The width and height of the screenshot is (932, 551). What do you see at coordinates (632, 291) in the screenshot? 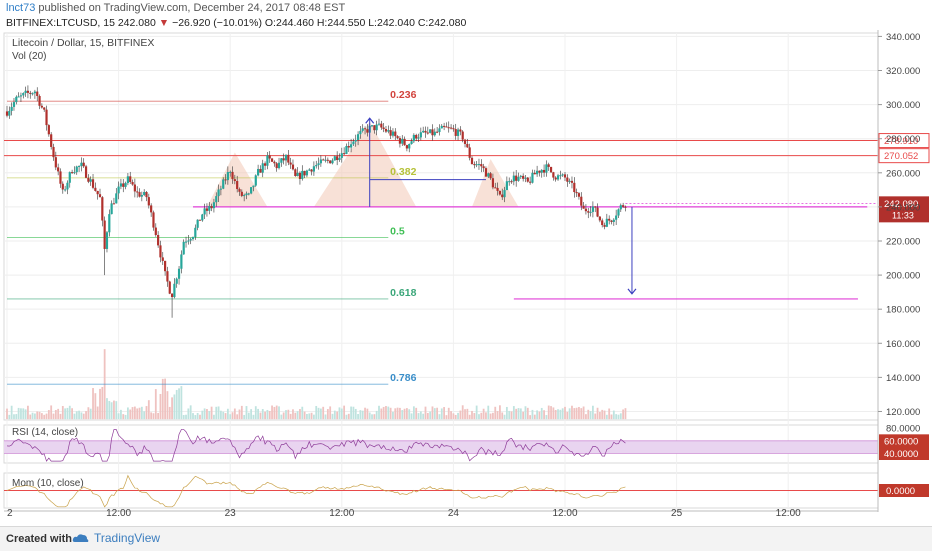
I see `arrow-down-icon` at bounding box center [632, 291].